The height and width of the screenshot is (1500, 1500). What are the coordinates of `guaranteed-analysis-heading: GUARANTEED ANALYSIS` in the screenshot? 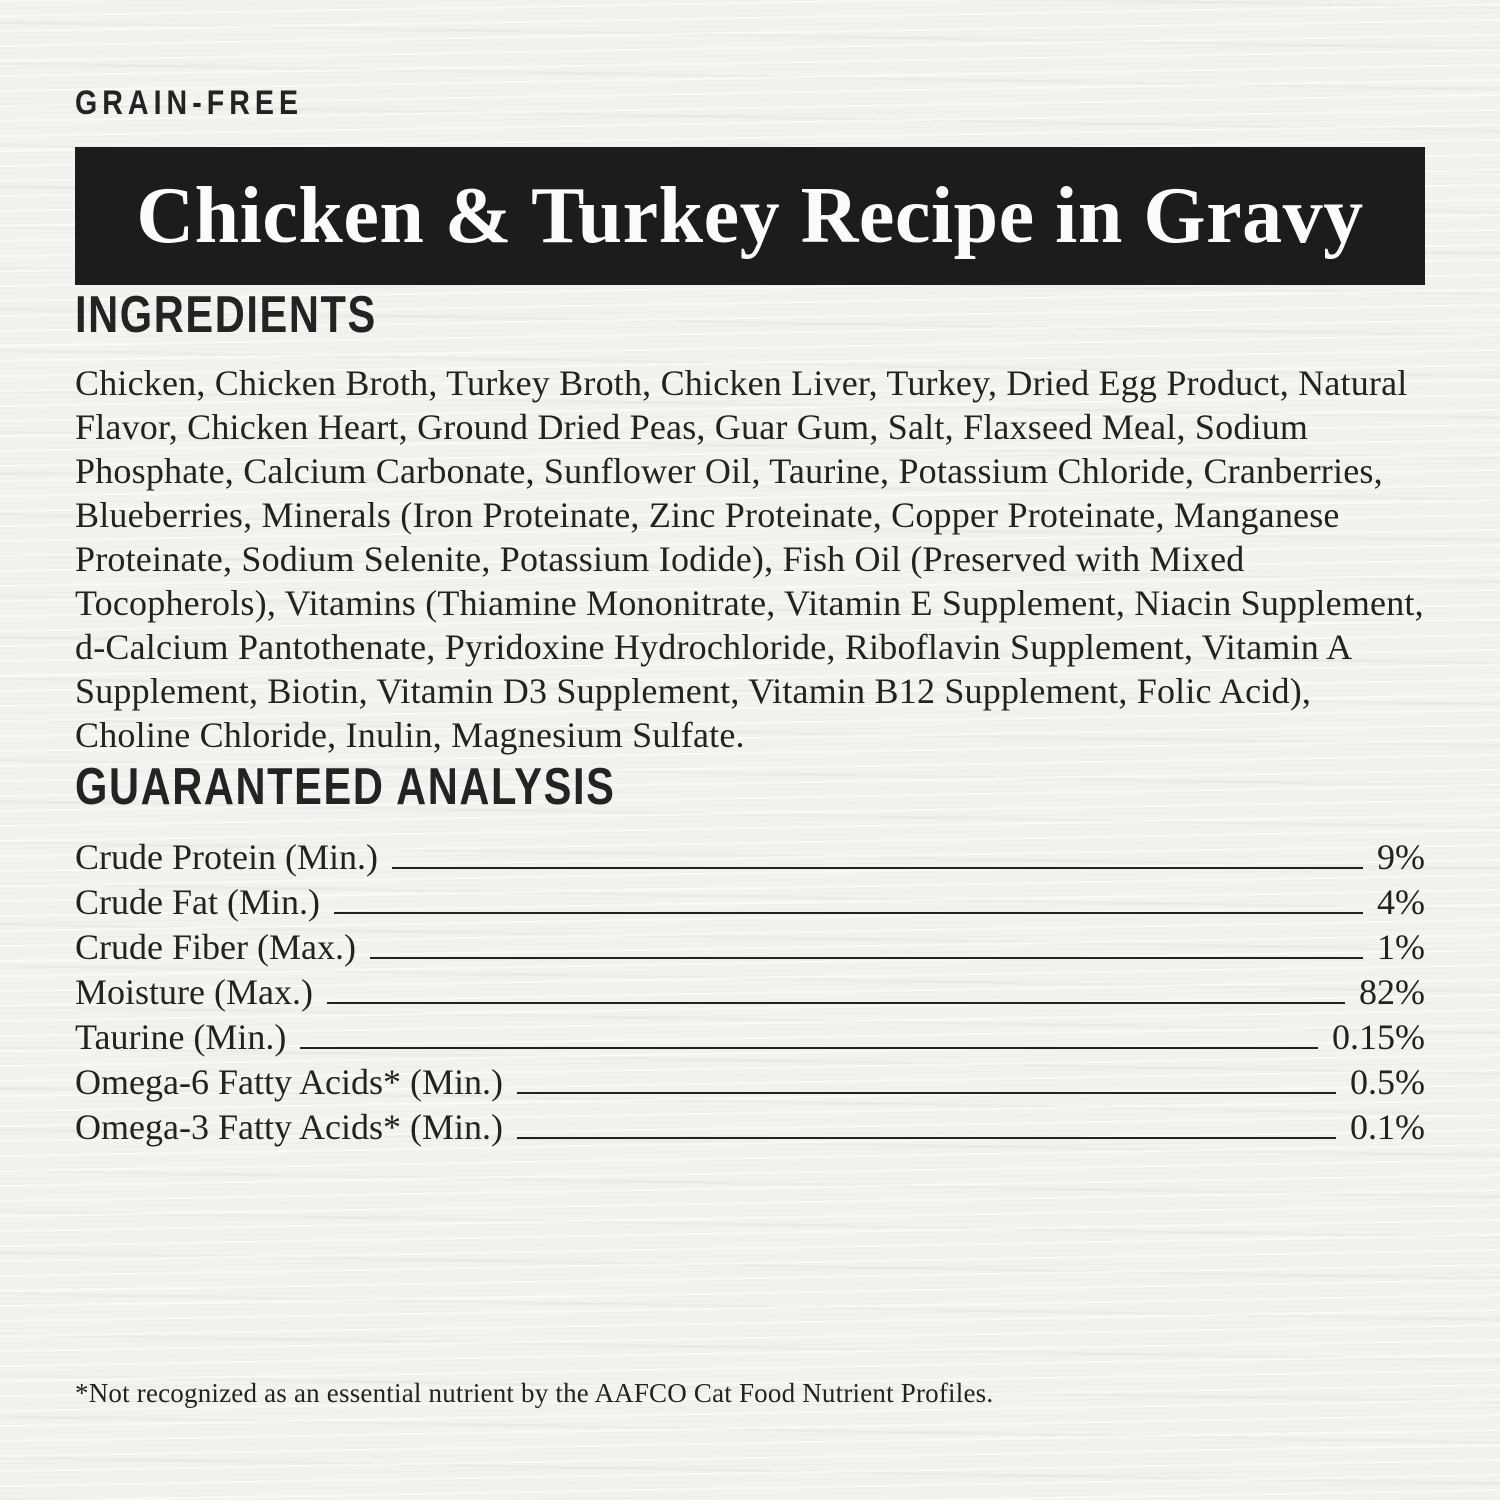 It's located at (345, 787).